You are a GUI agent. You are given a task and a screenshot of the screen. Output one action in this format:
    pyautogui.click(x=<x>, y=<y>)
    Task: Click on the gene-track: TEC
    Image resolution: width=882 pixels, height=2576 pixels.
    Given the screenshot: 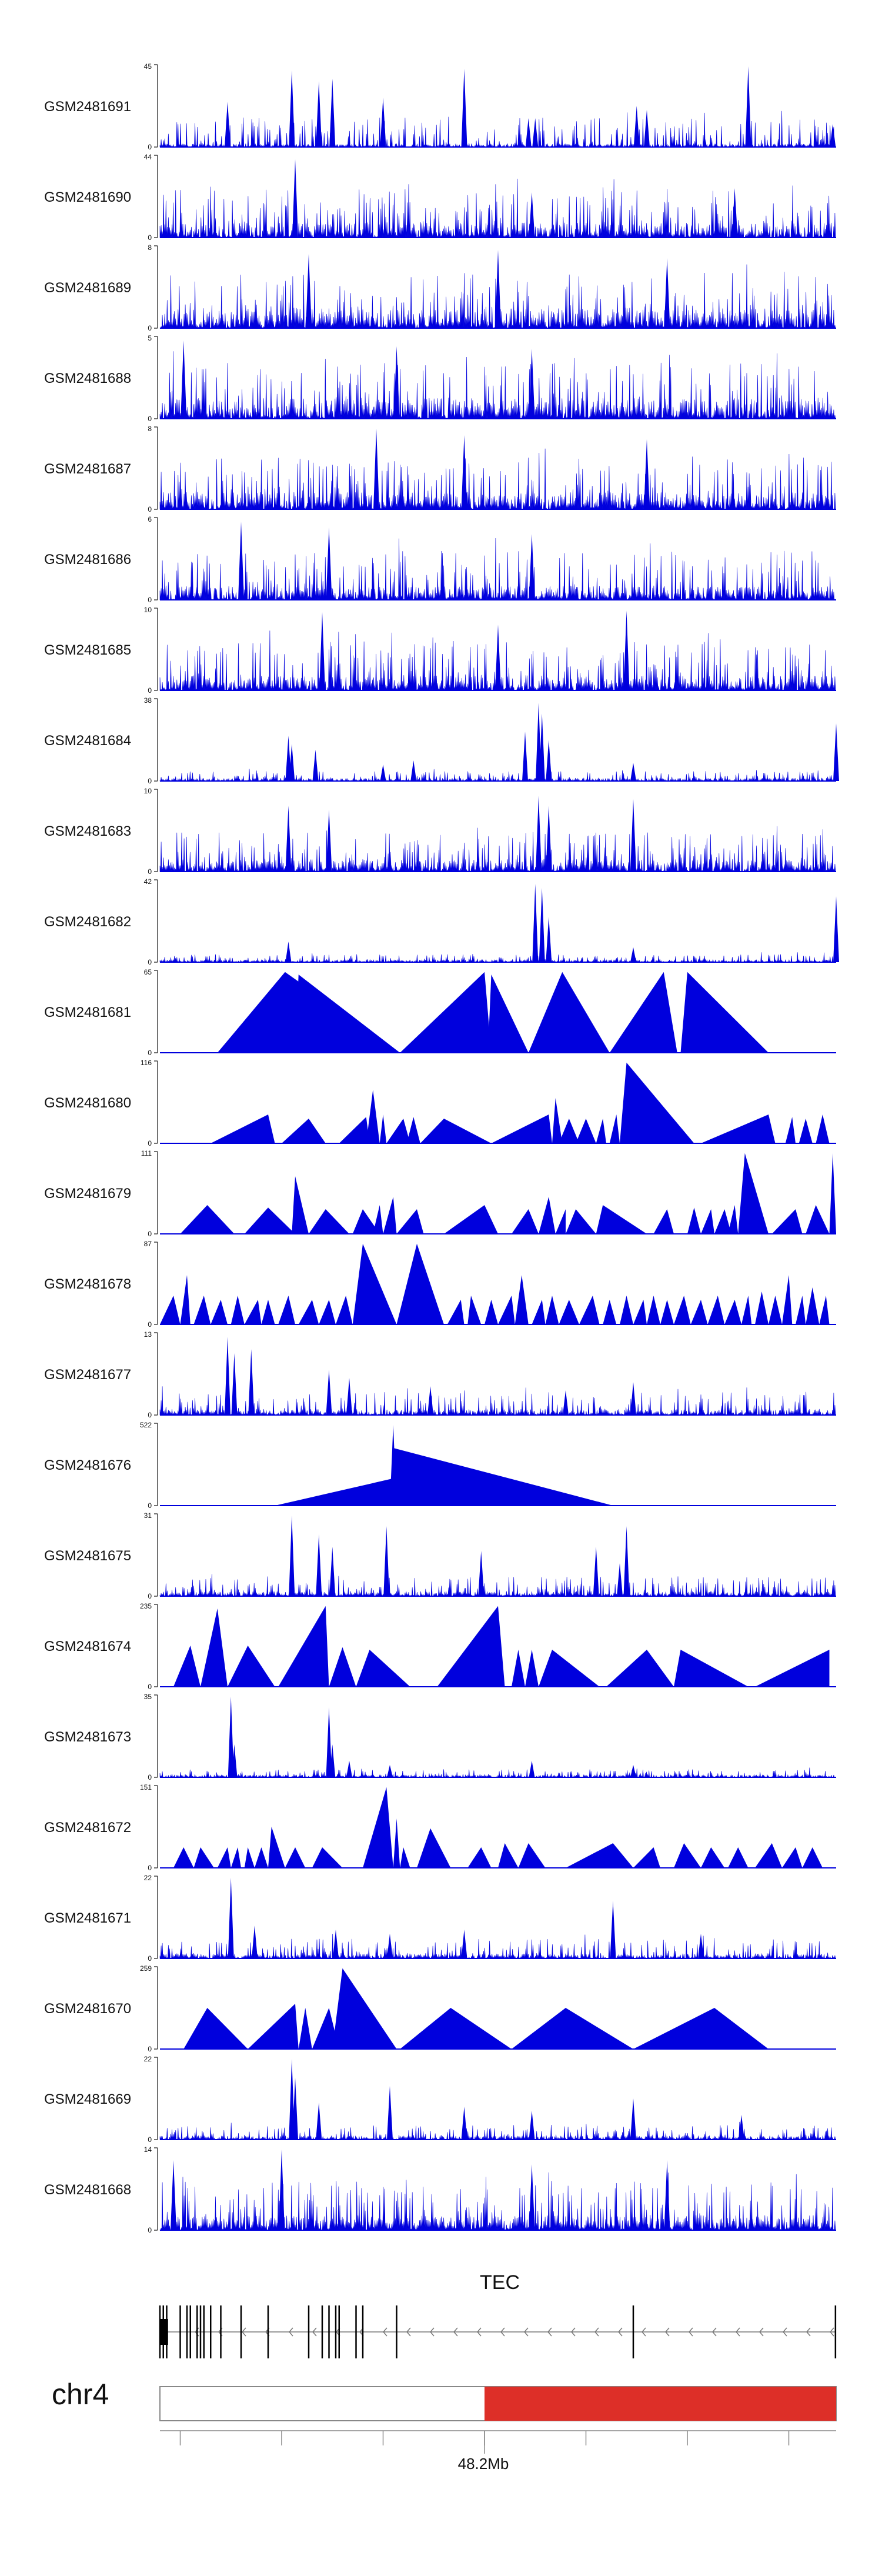 What is the action you would take?
    pyautogui.click(x=498, y=2314)
    